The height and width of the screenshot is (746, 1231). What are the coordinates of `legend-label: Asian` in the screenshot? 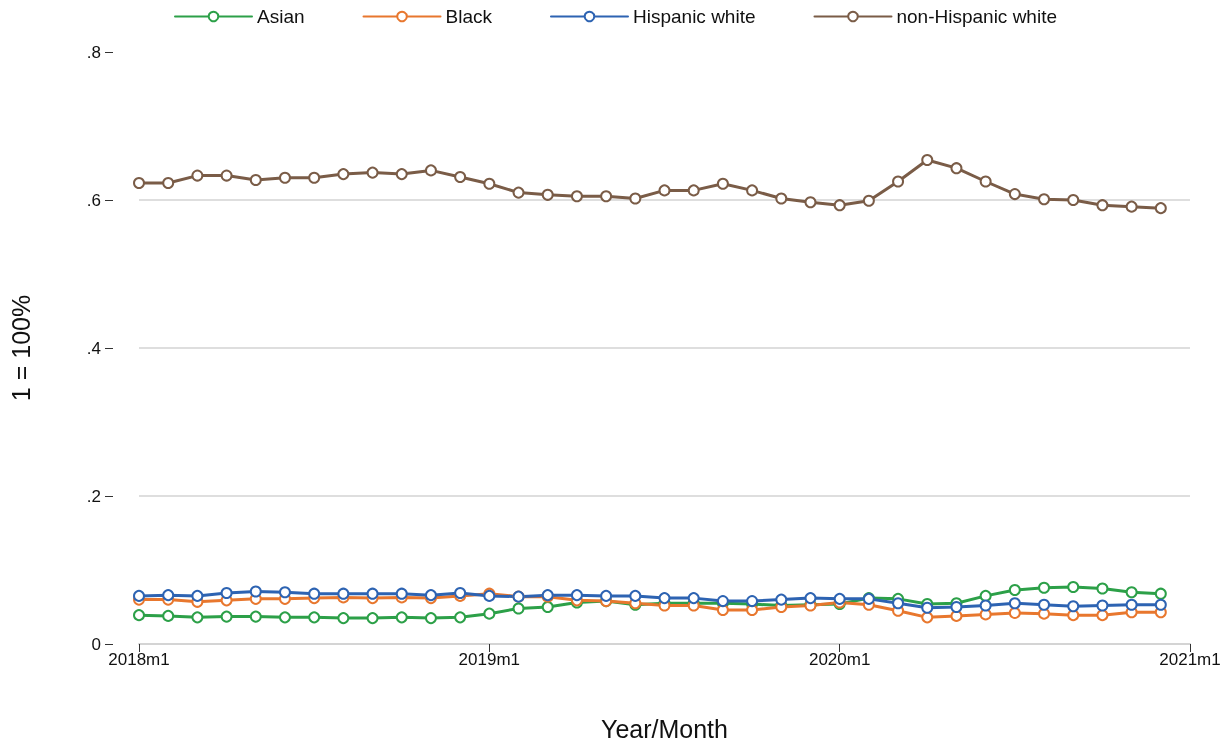 It's located at (280, 16).